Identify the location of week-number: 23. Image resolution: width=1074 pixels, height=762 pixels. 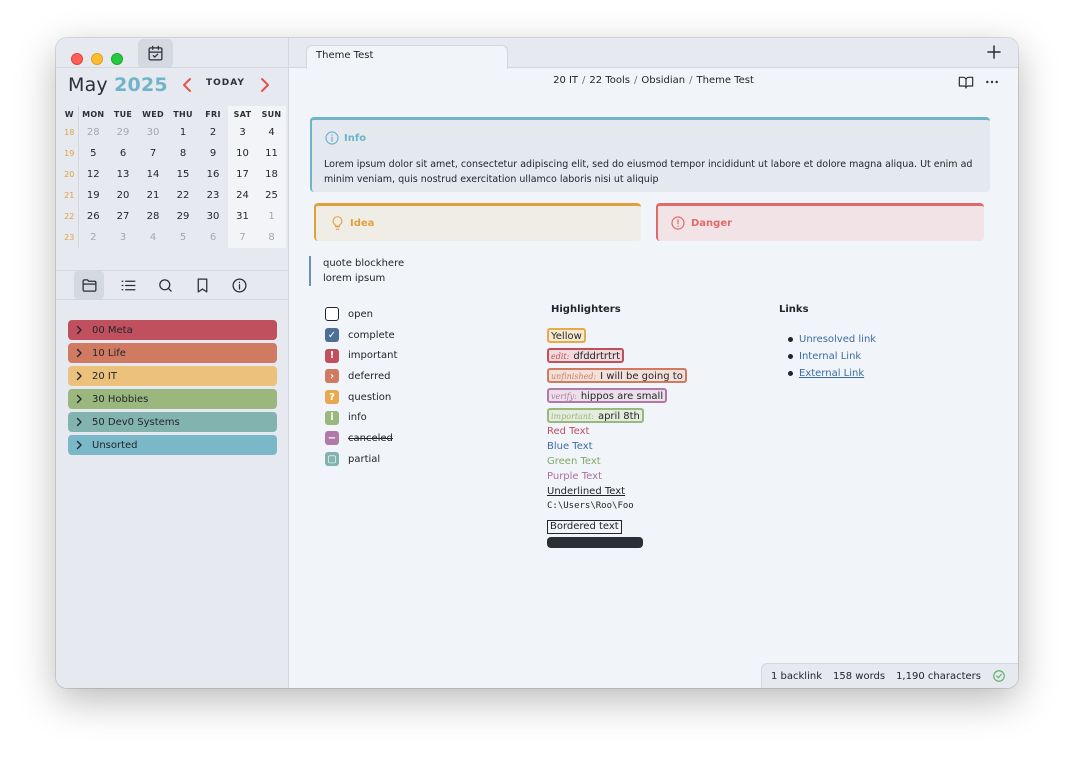
(70, 237).